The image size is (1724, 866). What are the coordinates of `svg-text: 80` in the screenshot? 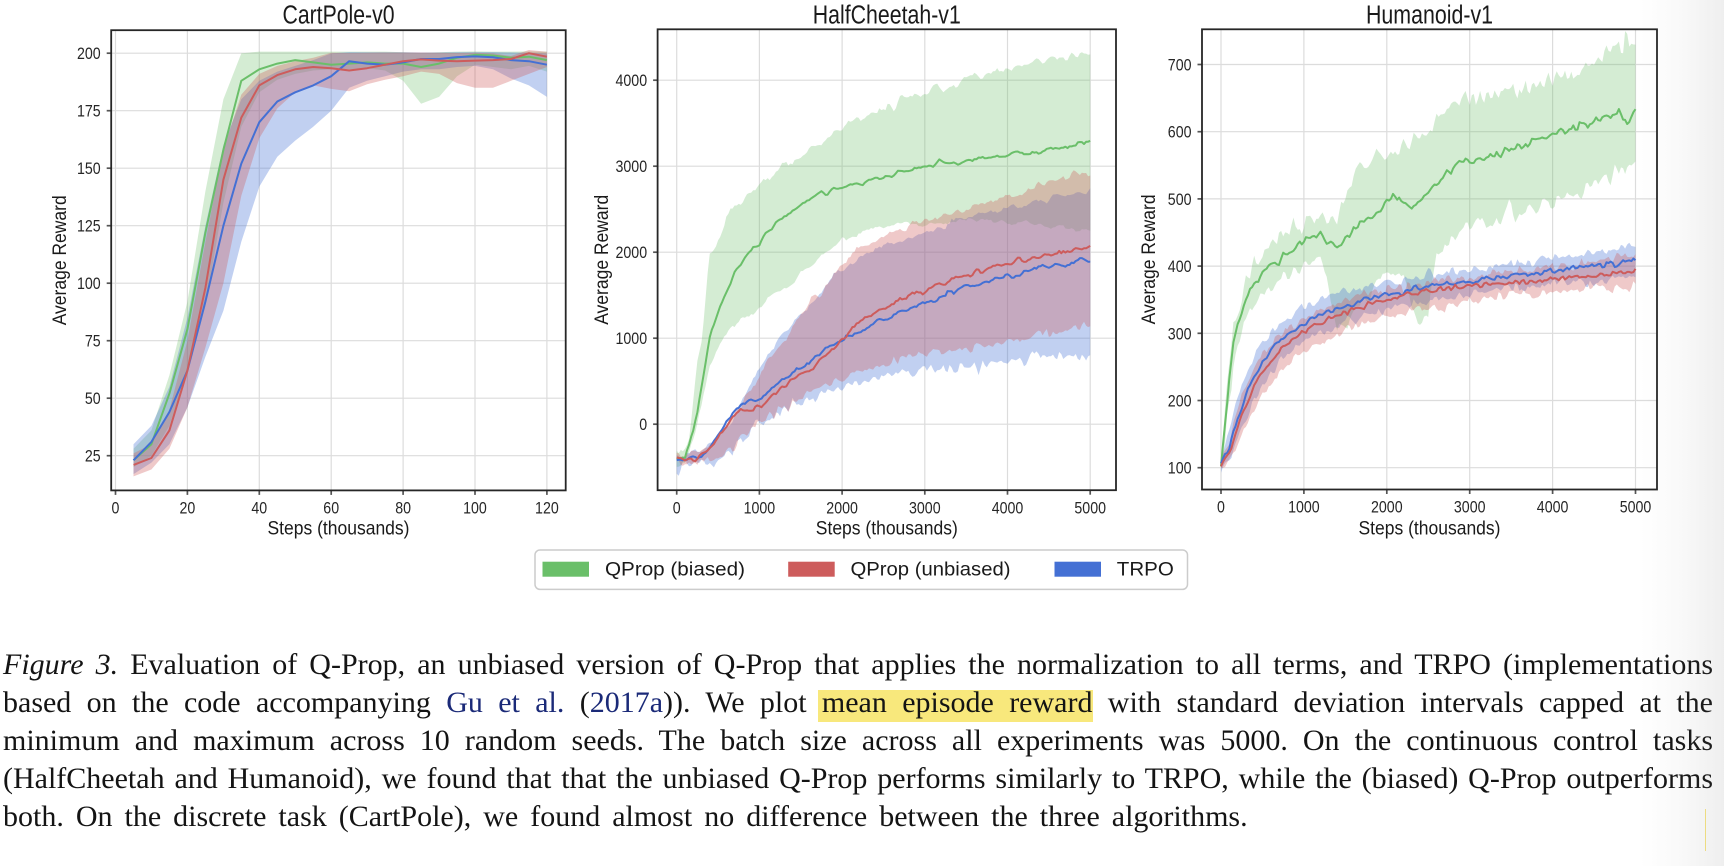 It's located at (403, 508).